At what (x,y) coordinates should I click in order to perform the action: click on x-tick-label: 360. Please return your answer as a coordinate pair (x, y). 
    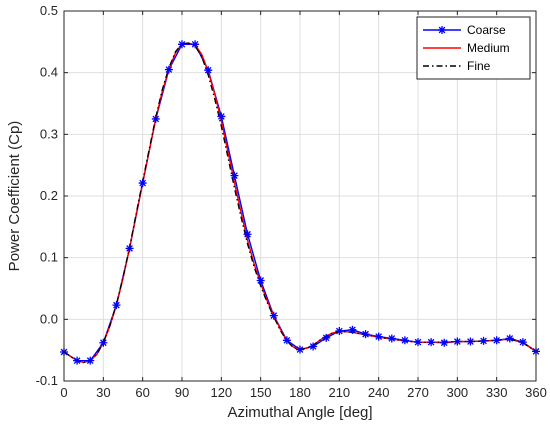
    Looking at the image, I should click on (536, 392).